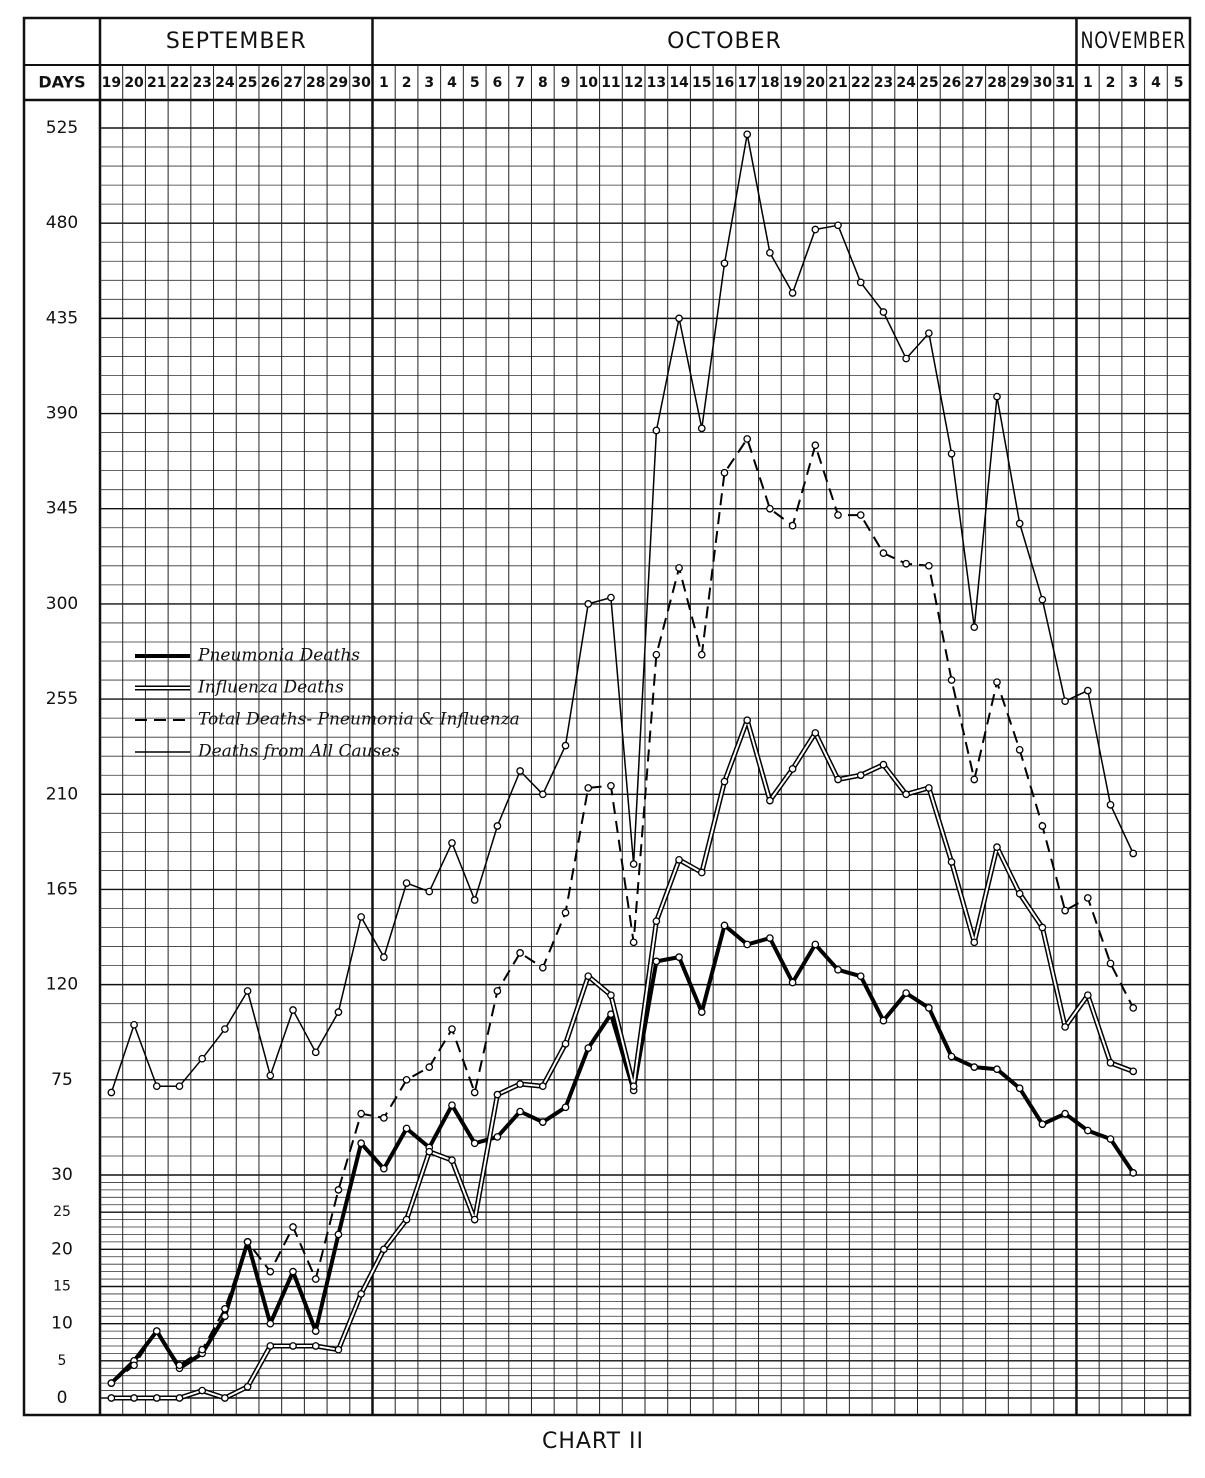 The height and width of the screenshot is (1478, 1205). I want to click on x-tick-label: 13, so click(656, 83).